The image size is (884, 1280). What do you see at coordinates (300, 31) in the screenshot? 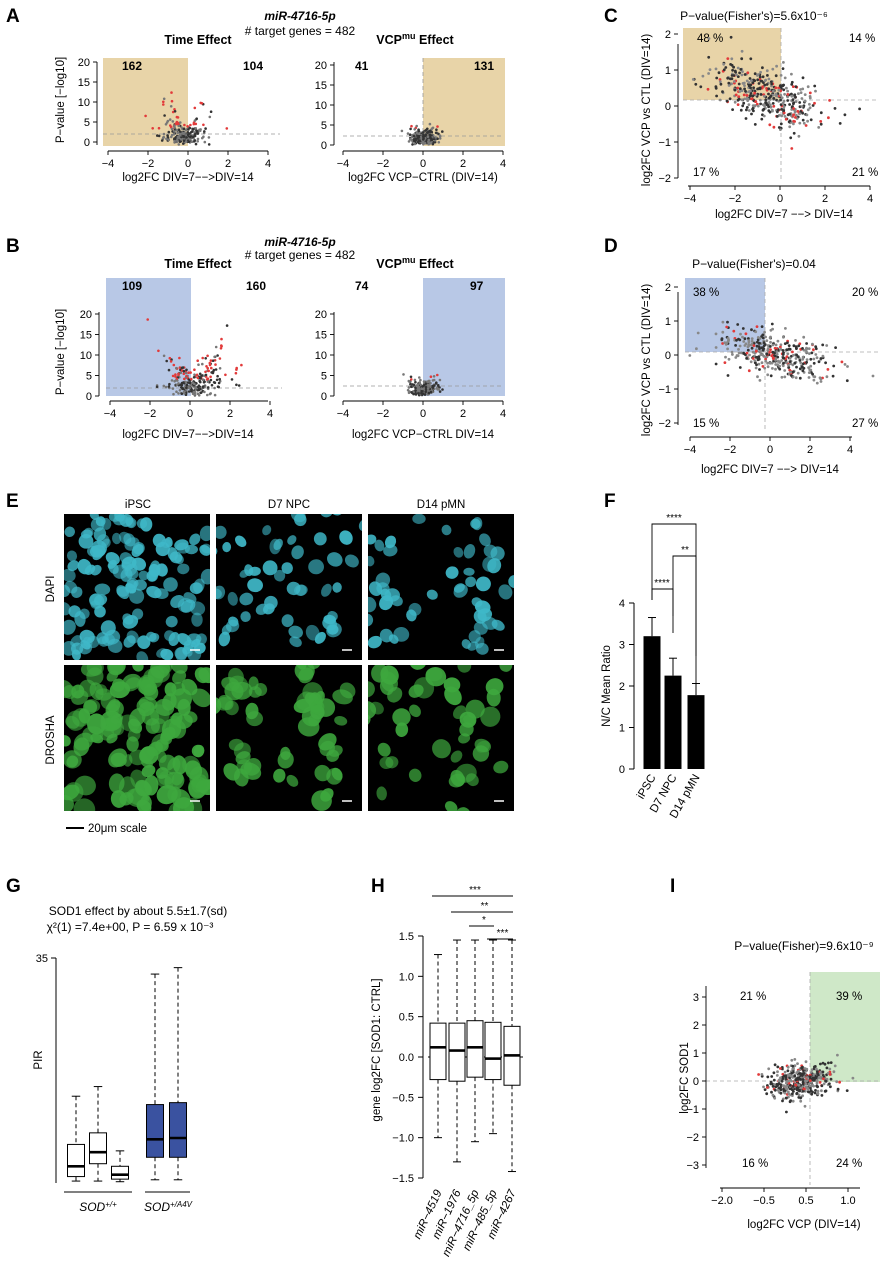
I see `panel-a-target-genes: # target genes = 482` at bounding box center [300, 31].